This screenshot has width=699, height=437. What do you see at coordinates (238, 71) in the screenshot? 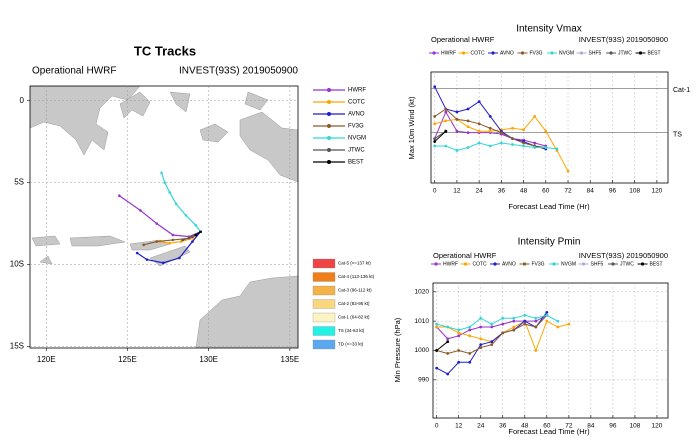
I see `subtitle: INVEST(93S) 2019050900` at bounding box center [238, 71].